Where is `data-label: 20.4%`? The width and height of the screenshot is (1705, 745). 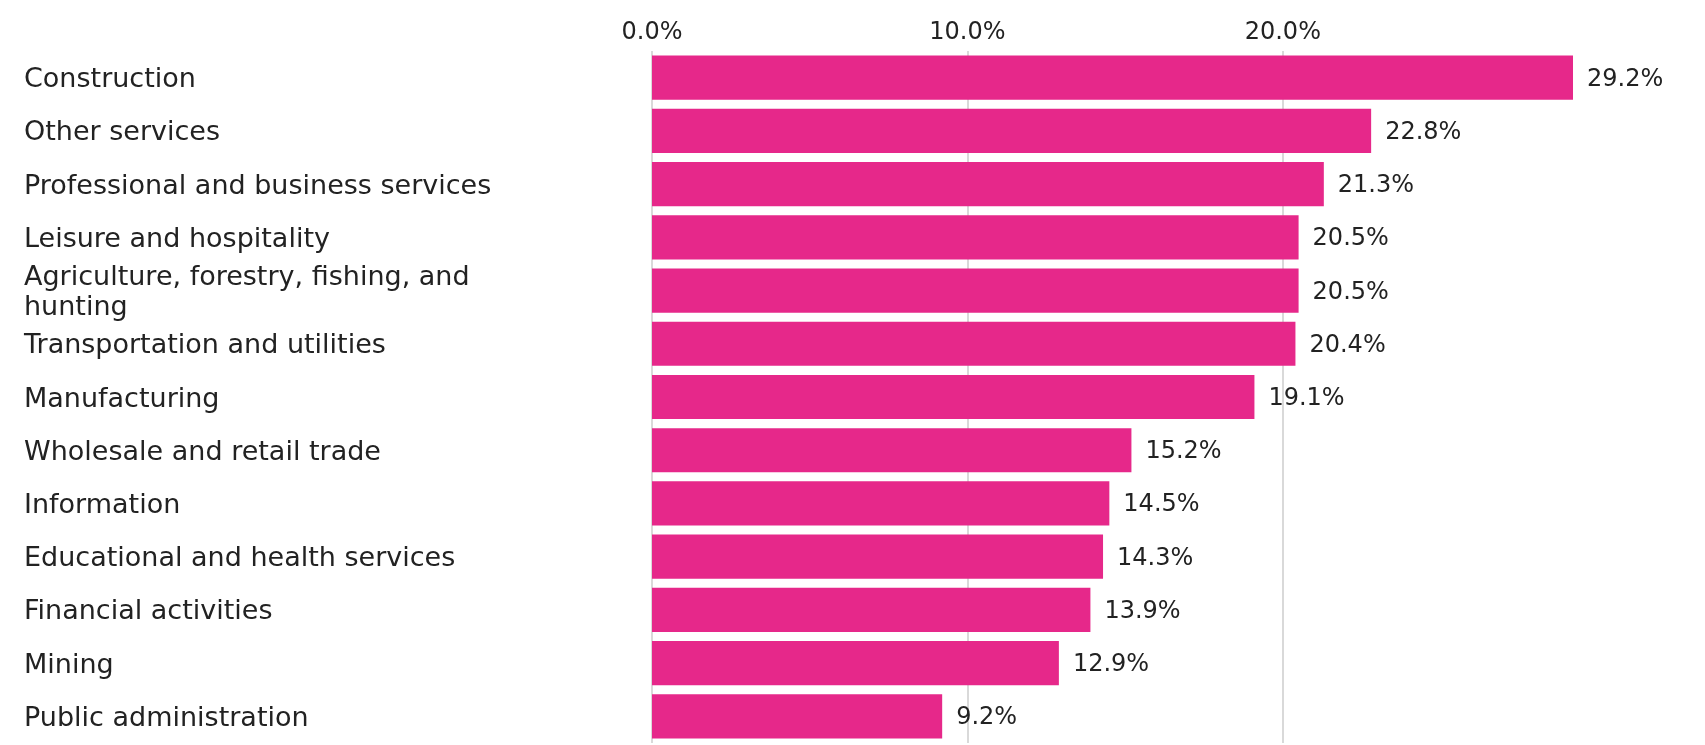
data-label: 20.4% is located at coordinates (1347, 343).